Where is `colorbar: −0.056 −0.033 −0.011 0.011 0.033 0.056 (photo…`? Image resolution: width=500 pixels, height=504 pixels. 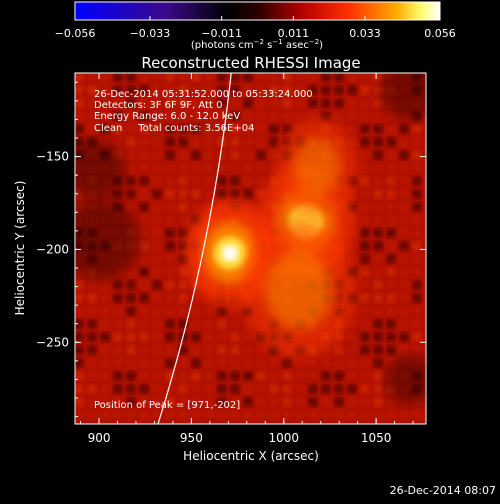 colorbar: −0.056 −0.033 −0.011 0.011 0.033 0.056 (photo… is located at coordinates (255, 26).